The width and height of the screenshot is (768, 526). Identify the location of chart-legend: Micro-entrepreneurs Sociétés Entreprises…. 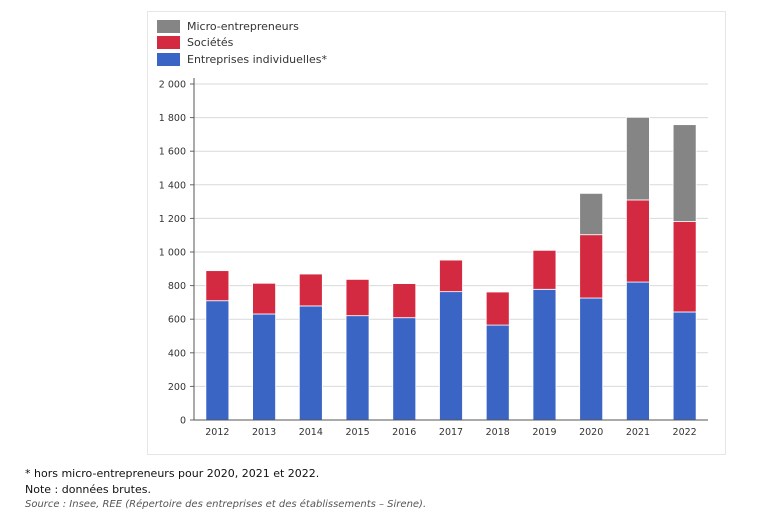
(242, 43).